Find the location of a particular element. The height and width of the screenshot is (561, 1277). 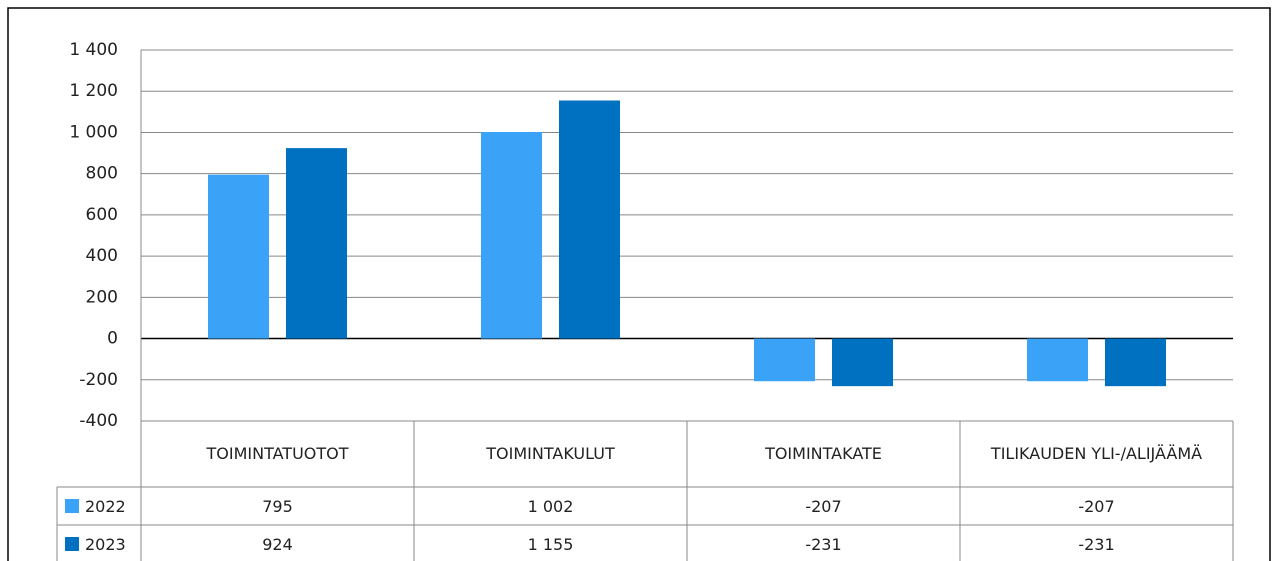

y-tick-label: 200 is located at coordinates (102, 297).